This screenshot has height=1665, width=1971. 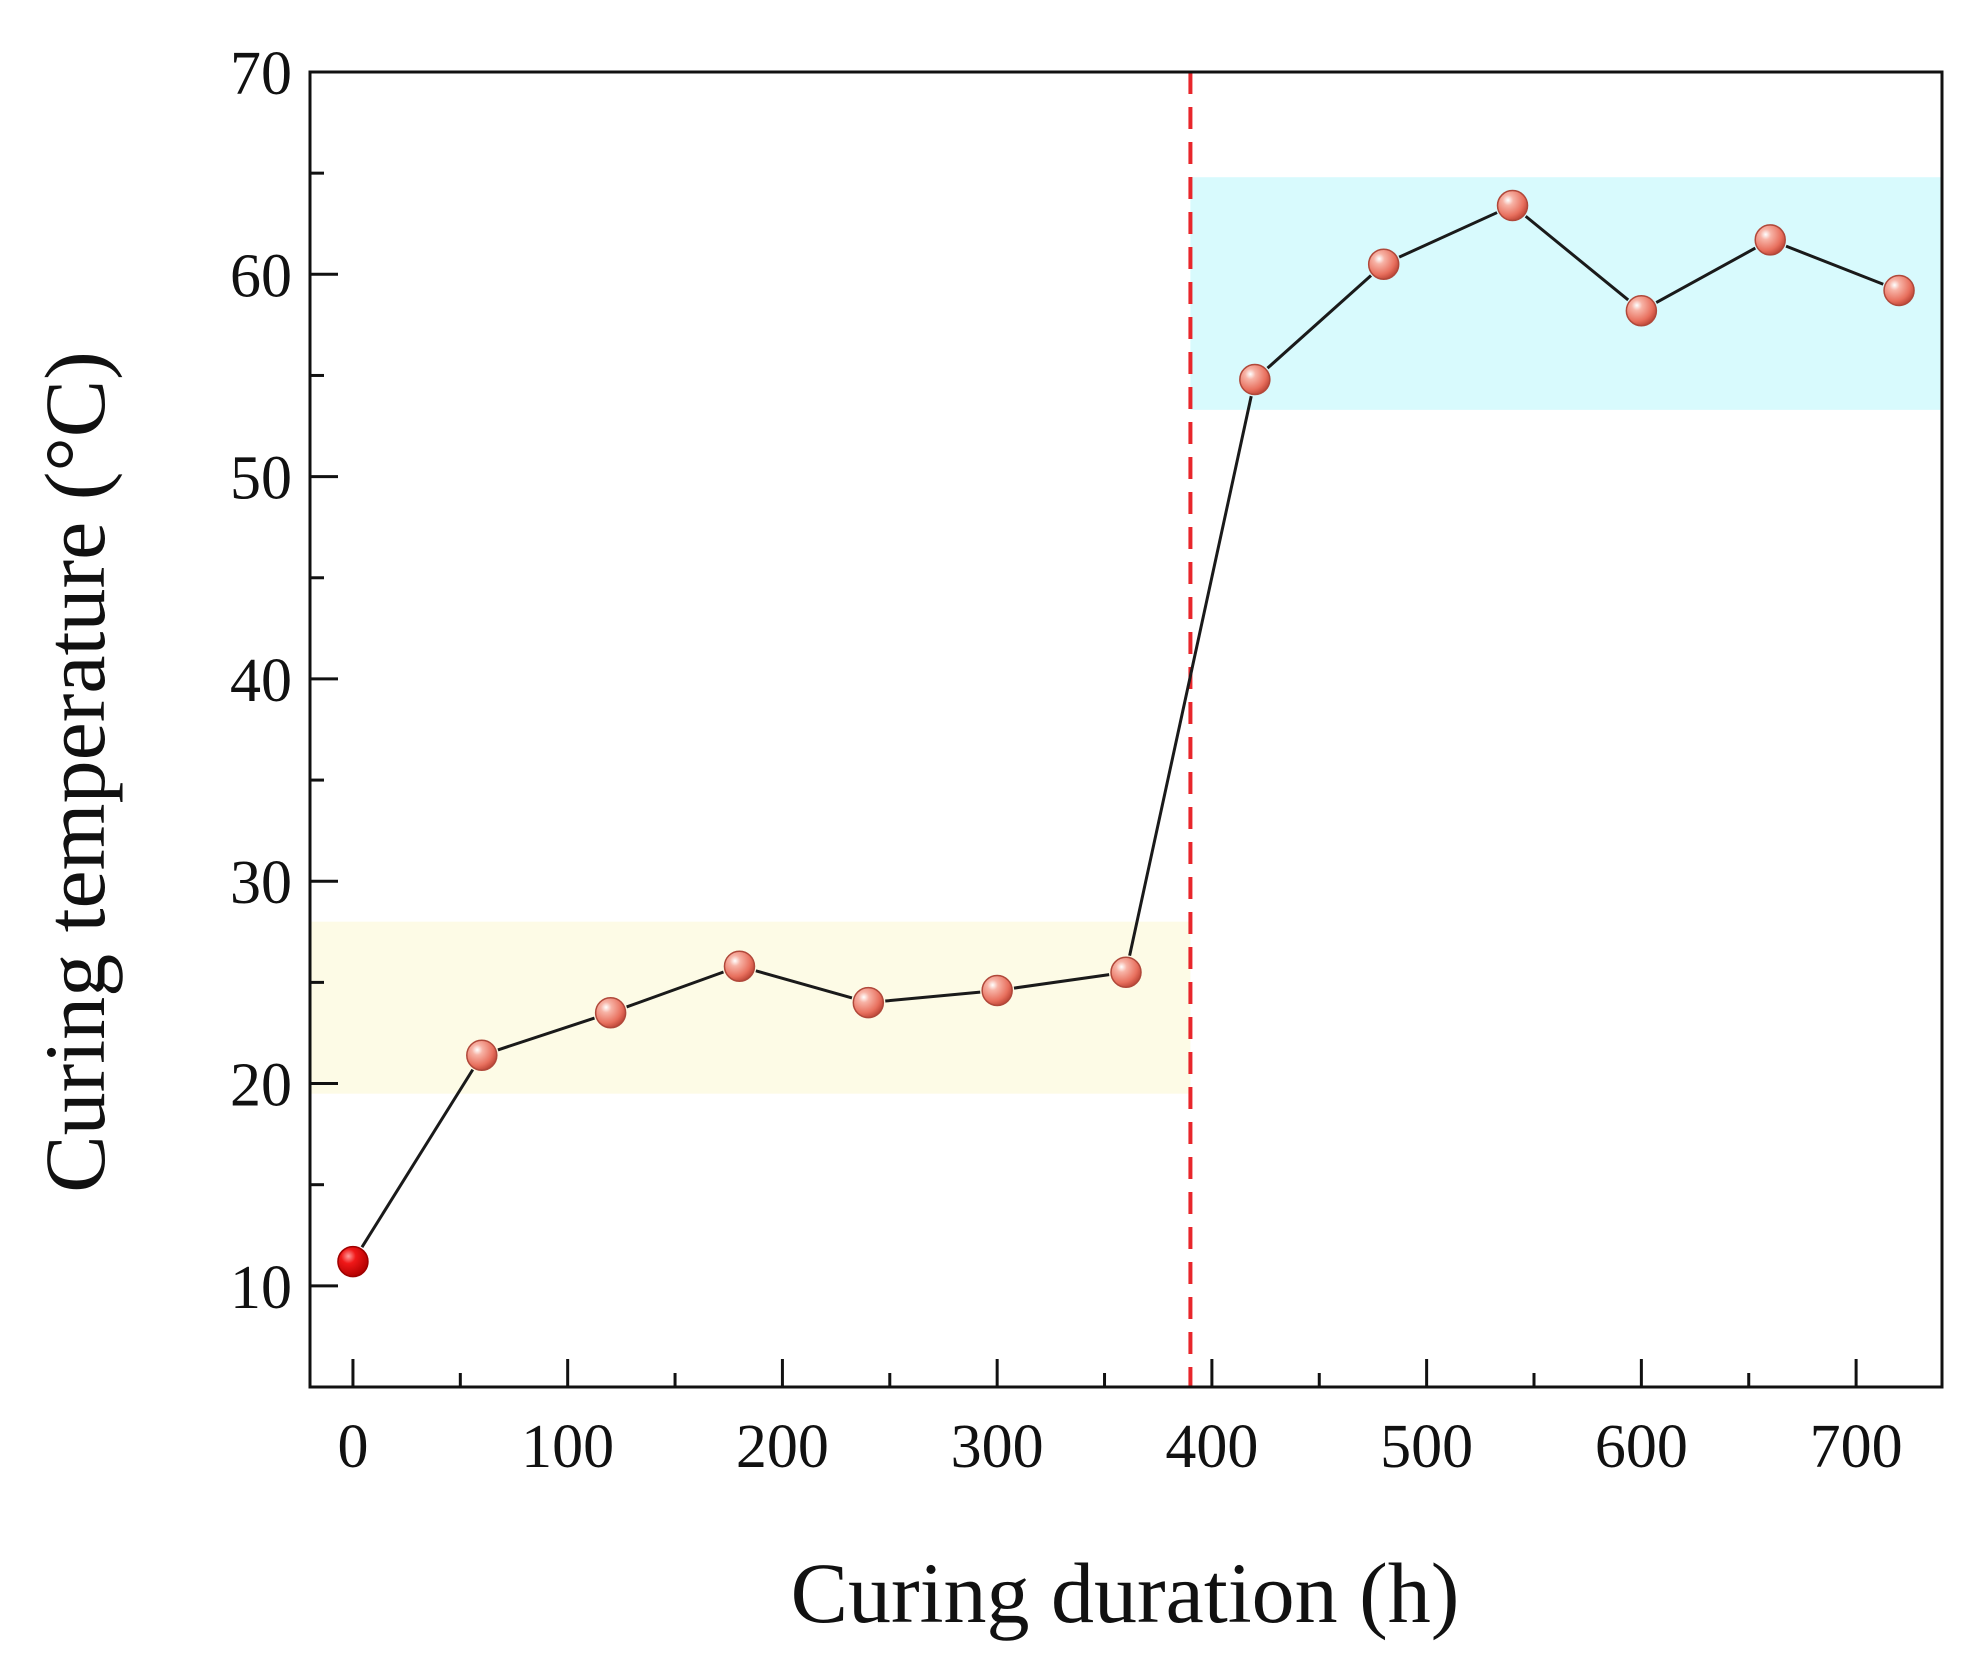 I want to click on x-tick-label: 0, so click(x=352, y=1447).